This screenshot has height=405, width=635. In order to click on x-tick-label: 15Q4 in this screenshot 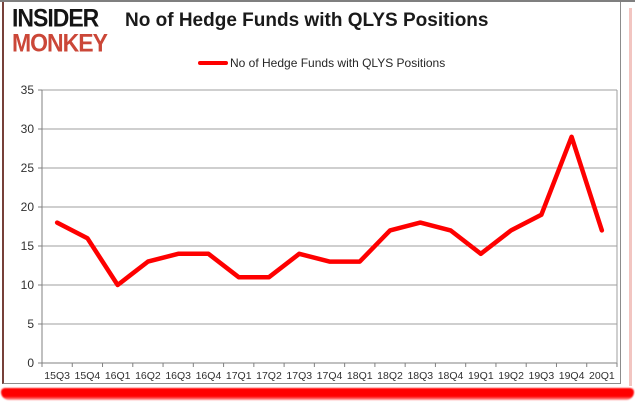, I will do `click(88, 376)`.